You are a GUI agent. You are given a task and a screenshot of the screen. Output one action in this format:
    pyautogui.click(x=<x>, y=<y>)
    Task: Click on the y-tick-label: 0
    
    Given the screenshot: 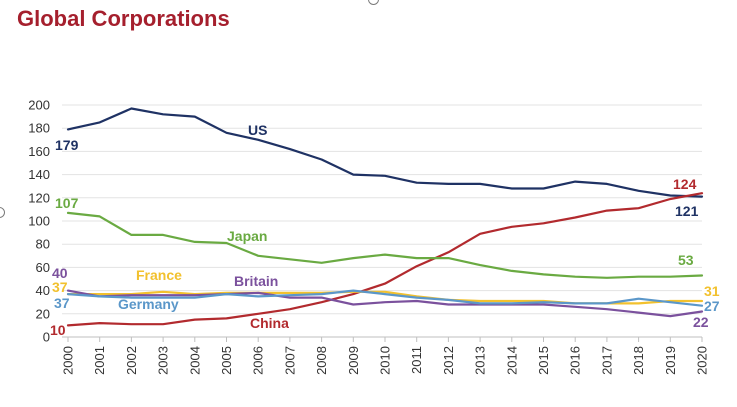 What is the action you would take?
    pyautogui.click(x=46, y=337)
    